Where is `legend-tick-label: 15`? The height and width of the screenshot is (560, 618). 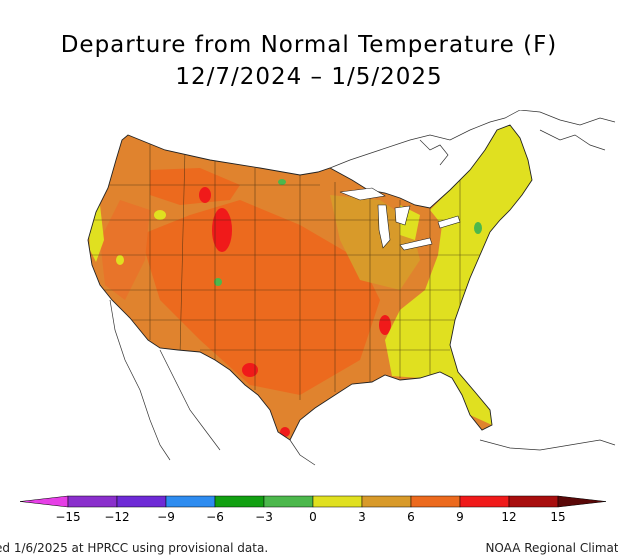 legend-tick-label: 15 is located at coordinates (558, 517).